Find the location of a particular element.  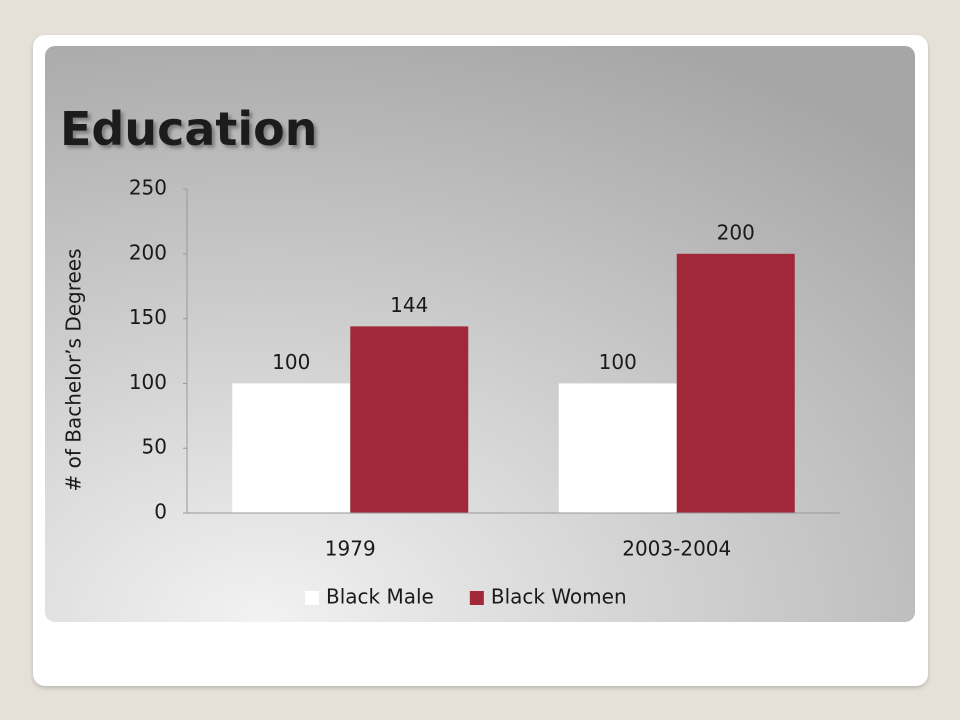

legend-label: Black Women is located at coordinates (559, 597).